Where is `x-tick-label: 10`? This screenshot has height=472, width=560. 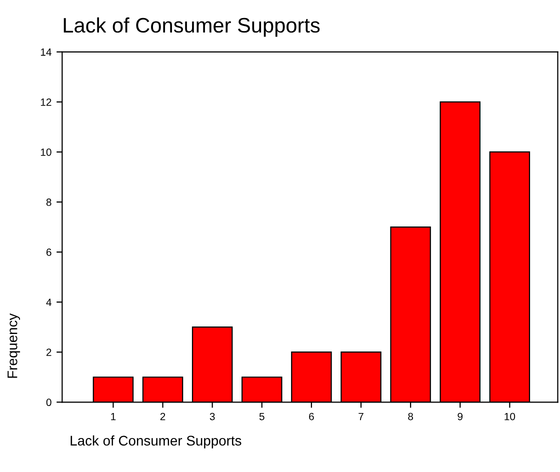 x-tick-label: 10 is located at coordinates (510, 416).